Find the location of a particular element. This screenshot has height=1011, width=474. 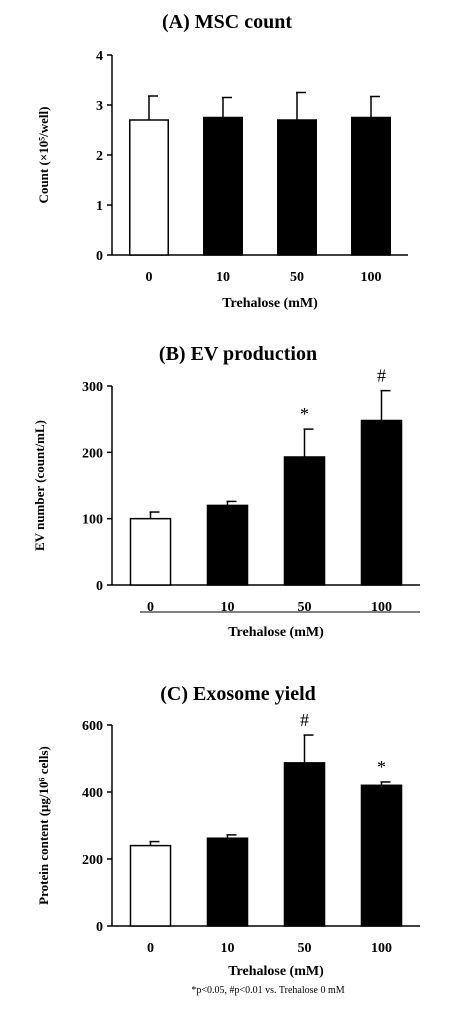

panel-b-y-label: EV number (count/mL) is located at coordinates (39, 485).